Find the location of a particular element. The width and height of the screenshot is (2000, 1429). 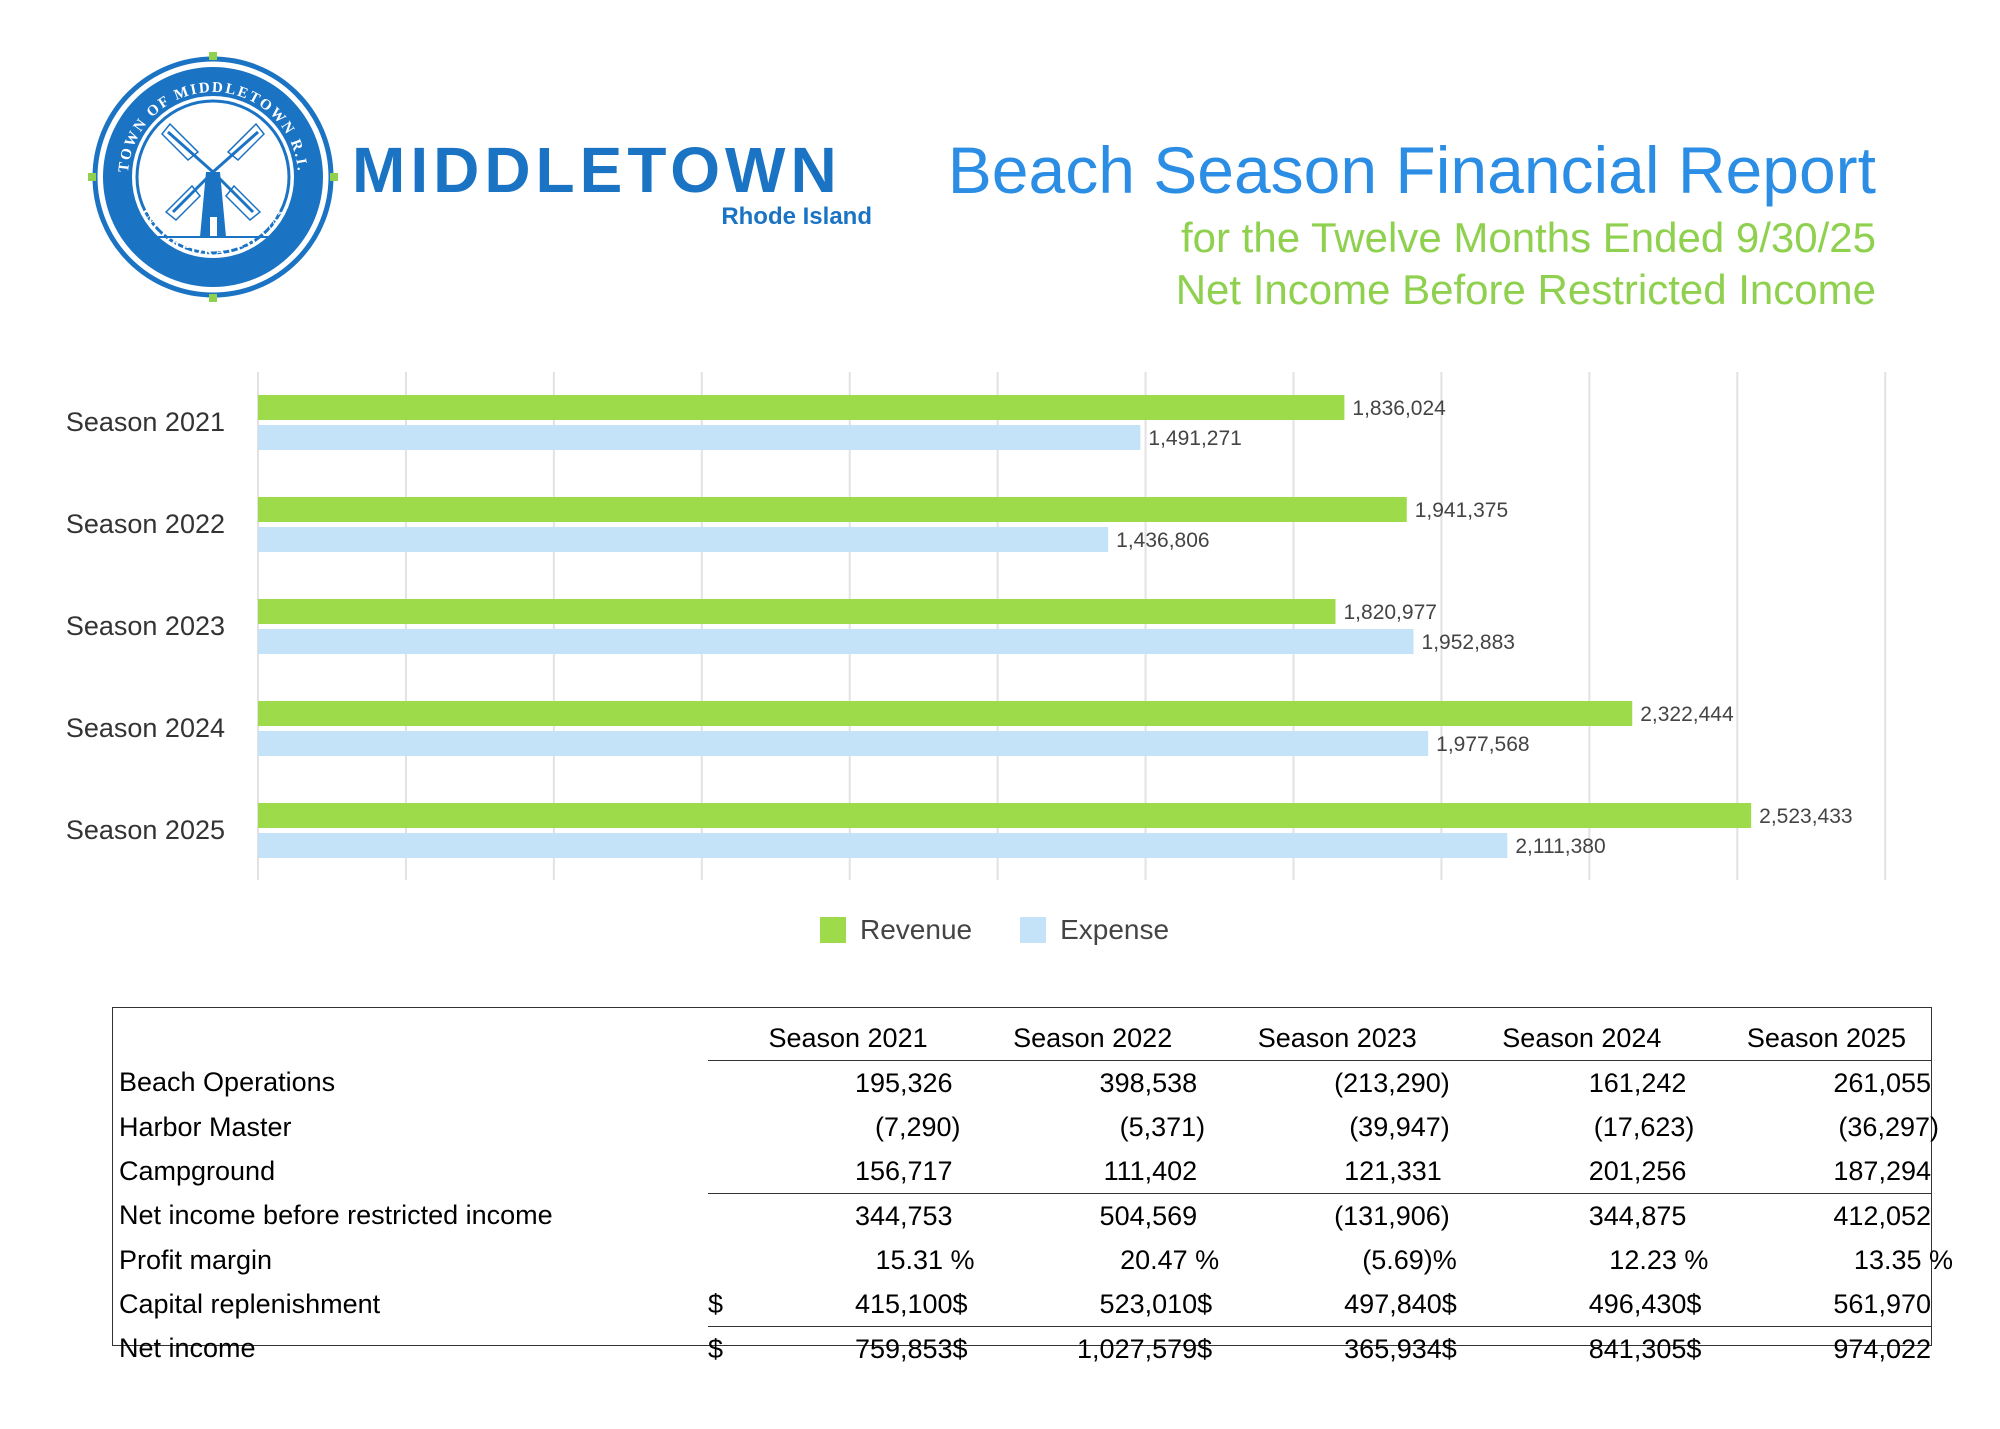

table-header: Season 2022 is located at coordinates (1093, 1038).